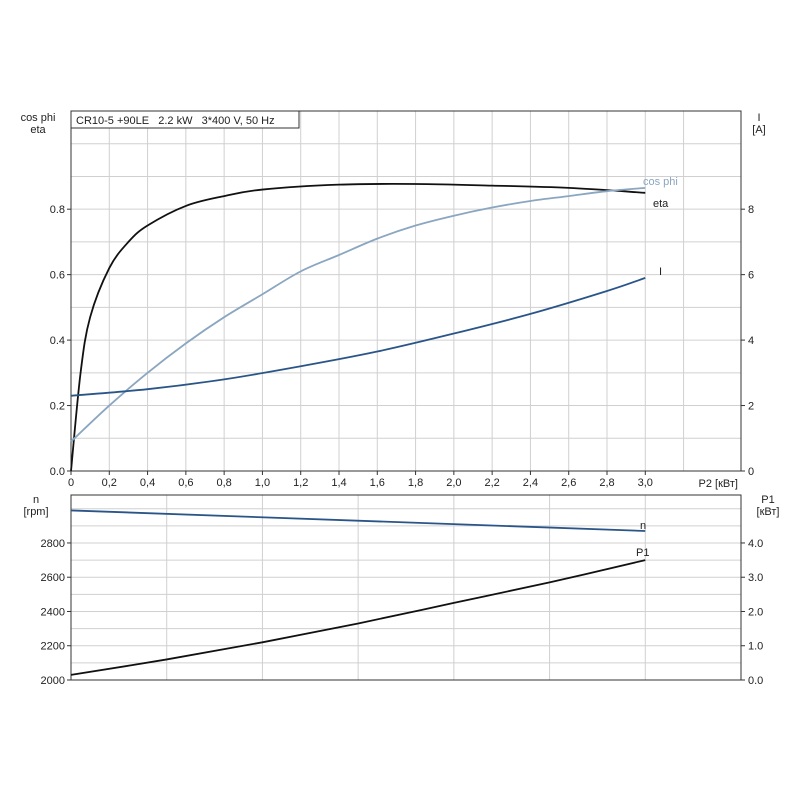 The height and width of the screenshot is (800, 800). What do you see at coordinates (415, 483) in the screenshot?
I see `x-tick-label: 1,8` at bounding box center [415, 483].